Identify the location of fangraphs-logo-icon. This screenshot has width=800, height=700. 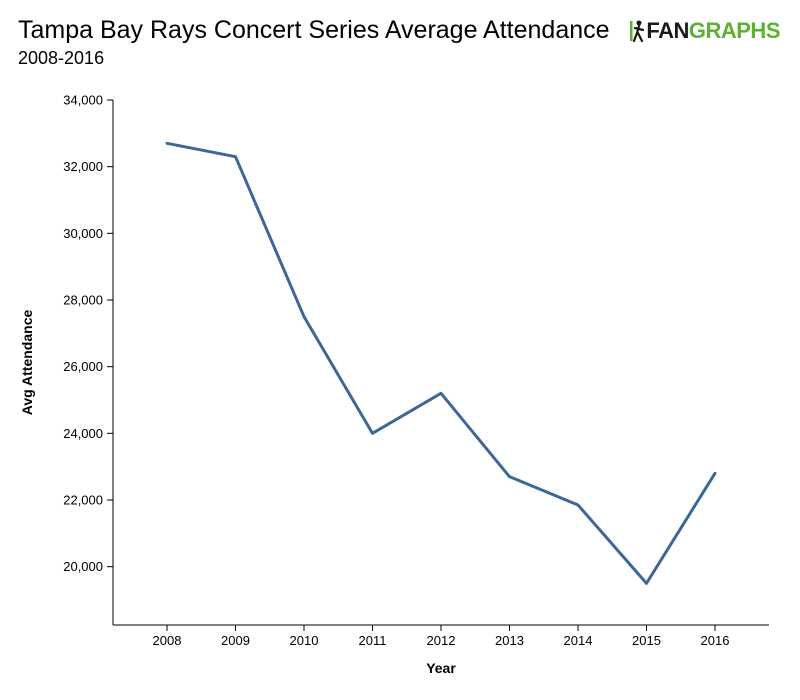
(637, 31).